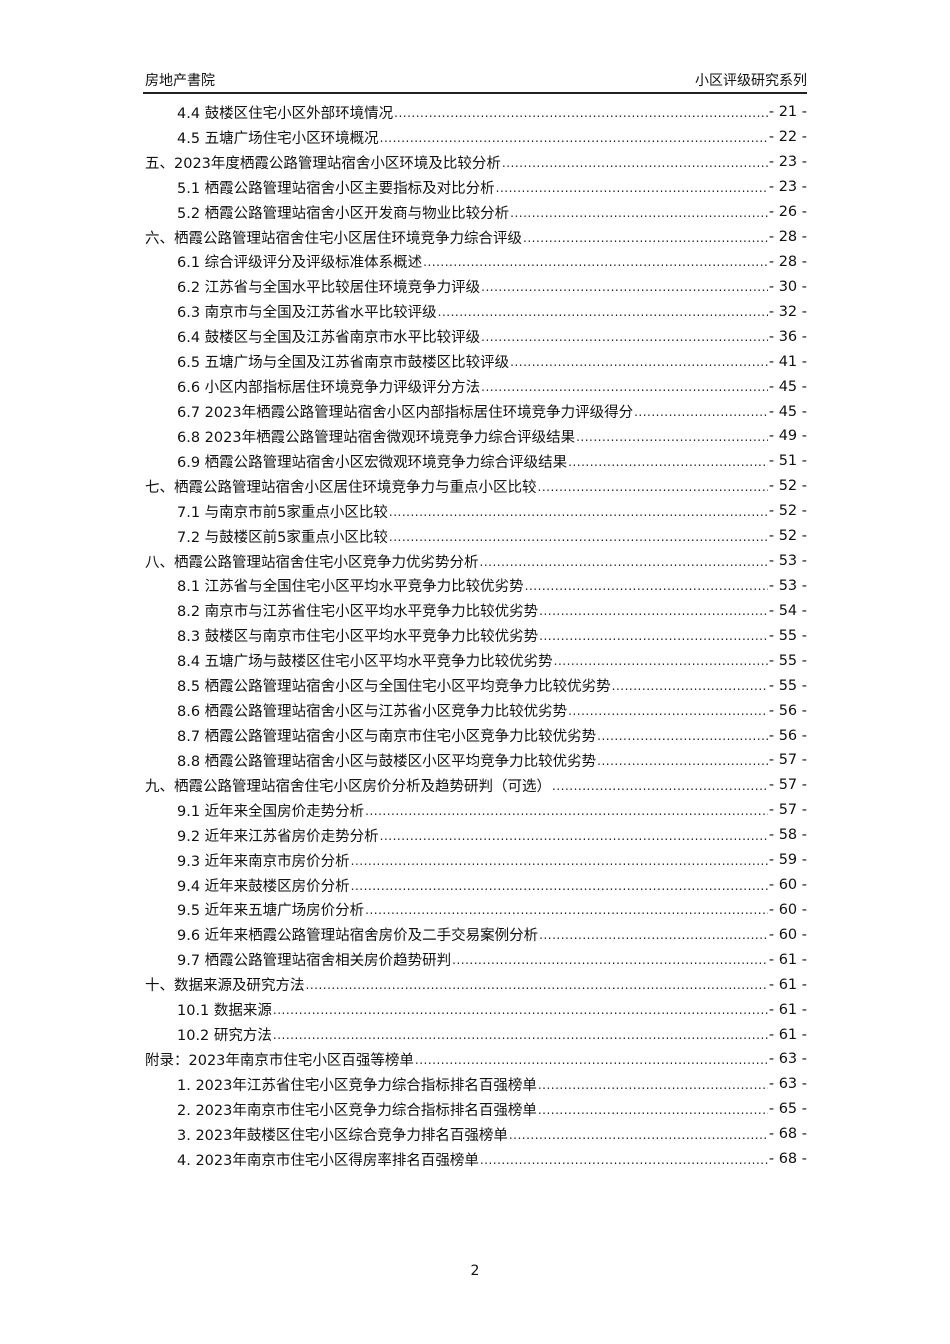  I want to click on toc-entry: 6.4 鼓楼区与全国及江苏省南京市水平比较评级 - 36 -, so click(476, 336).